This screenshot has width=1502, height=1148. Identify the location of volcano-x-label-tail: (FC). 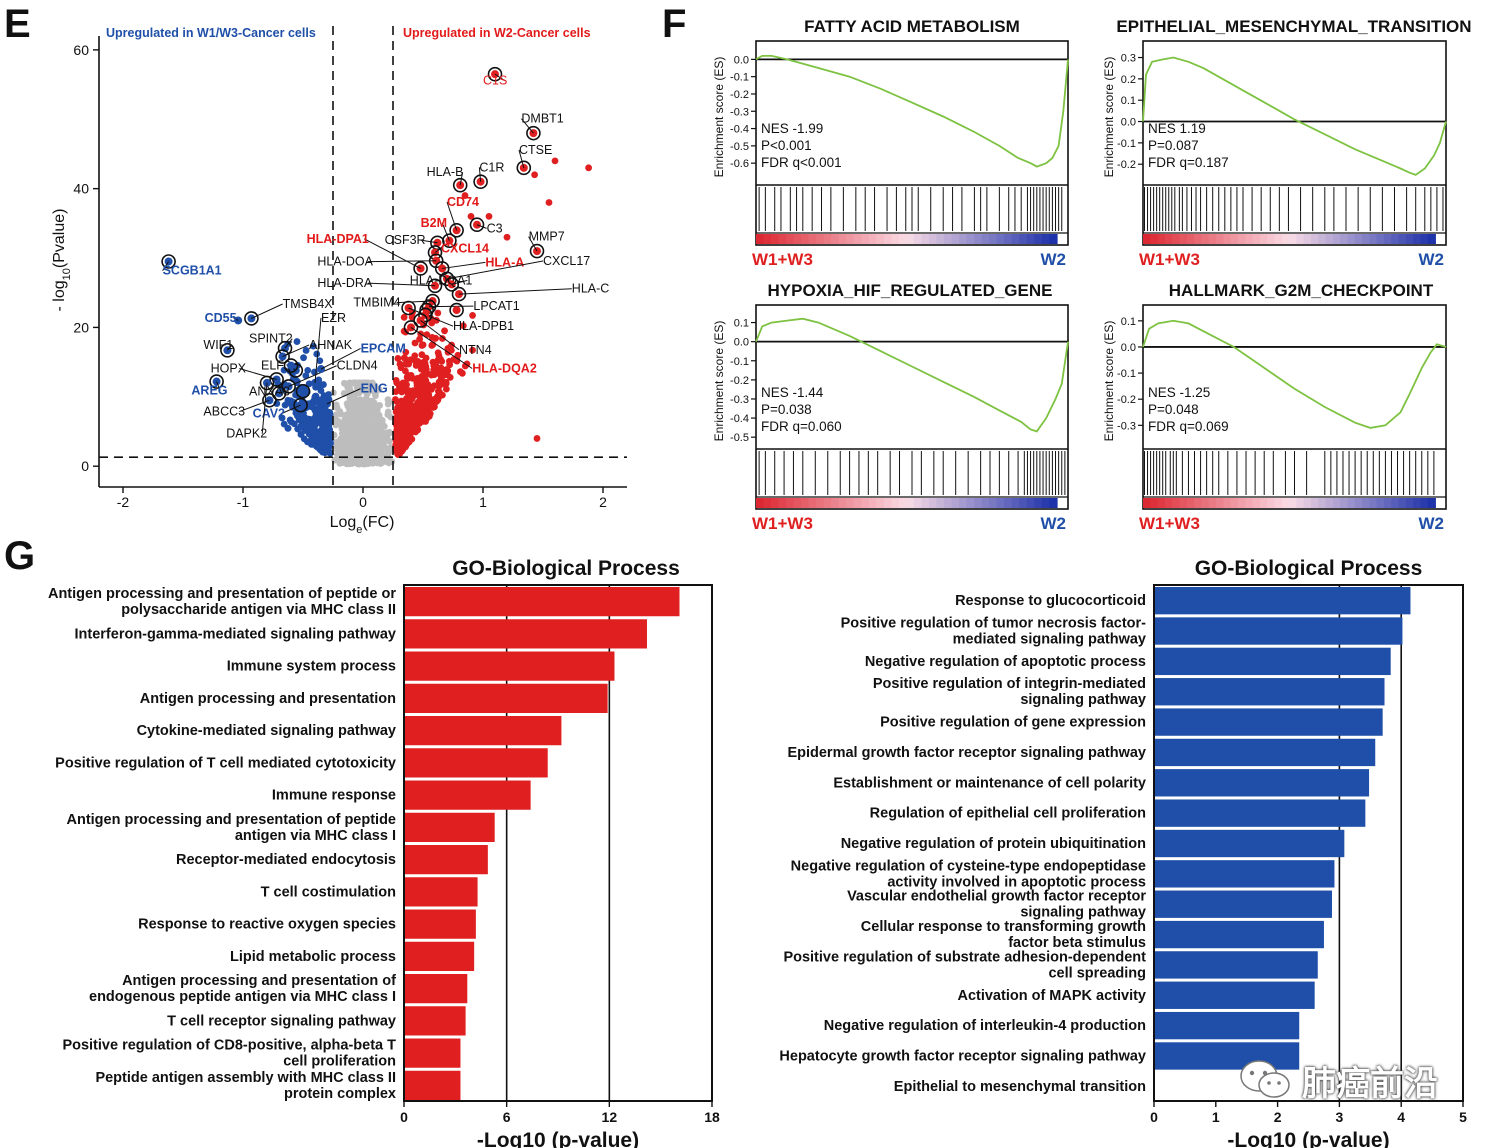
(378, 522).